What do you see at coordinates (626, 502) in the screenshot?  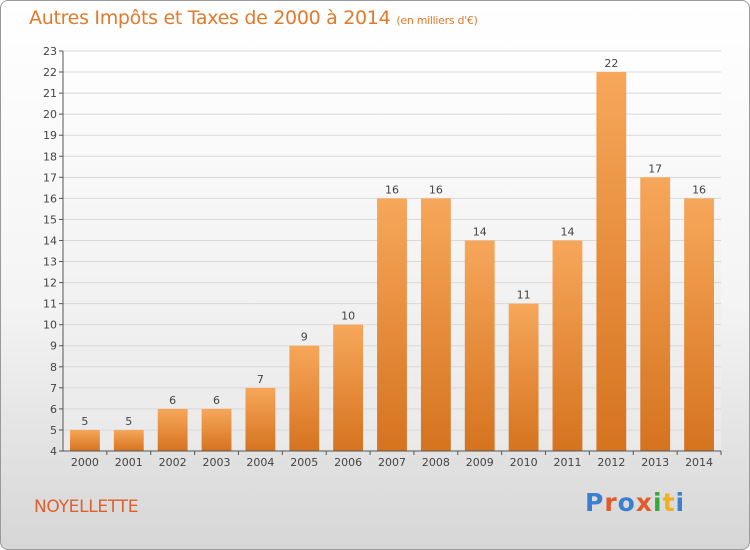 I see `logo-letter: o` at bounding box center [626, 502].